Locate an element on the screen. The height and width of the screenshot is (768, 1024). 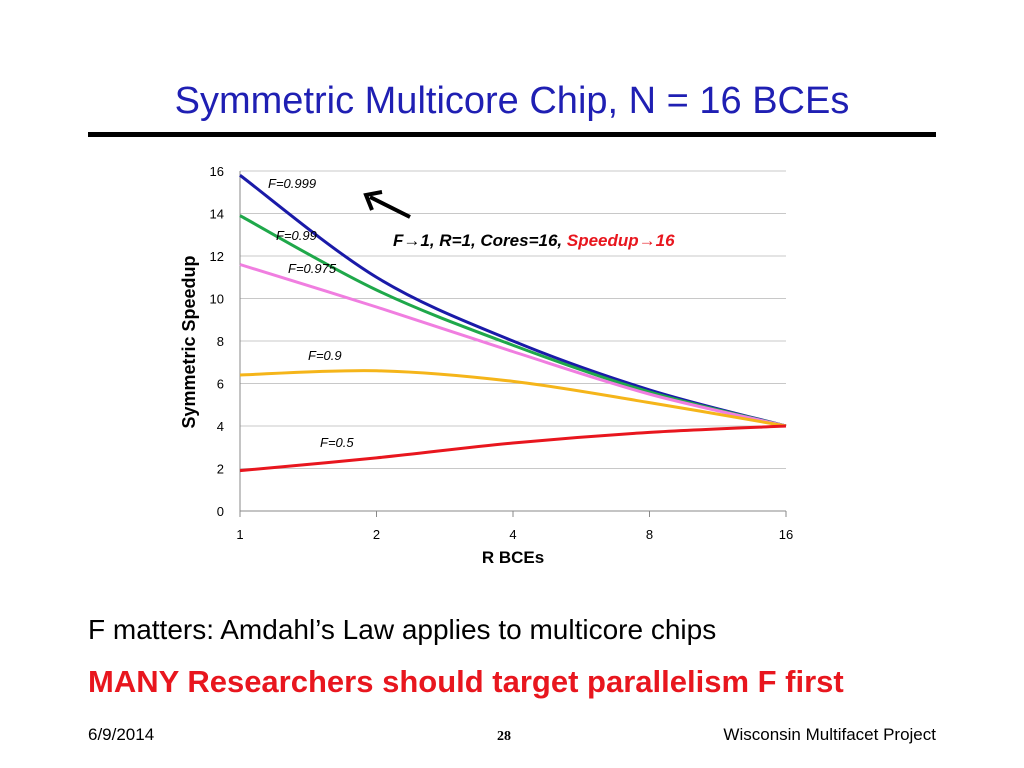
annotation-arrow1: → is located at coordinates (411, 240).